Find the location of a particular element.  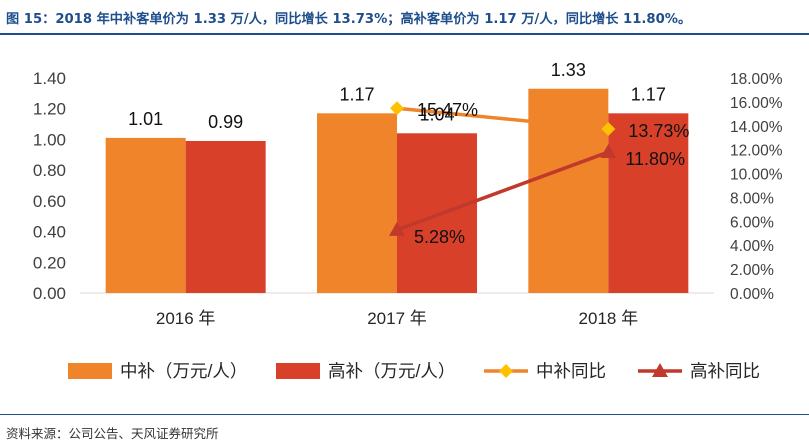

right-tick-label: 12.00% is located at coordinates (756, 151).